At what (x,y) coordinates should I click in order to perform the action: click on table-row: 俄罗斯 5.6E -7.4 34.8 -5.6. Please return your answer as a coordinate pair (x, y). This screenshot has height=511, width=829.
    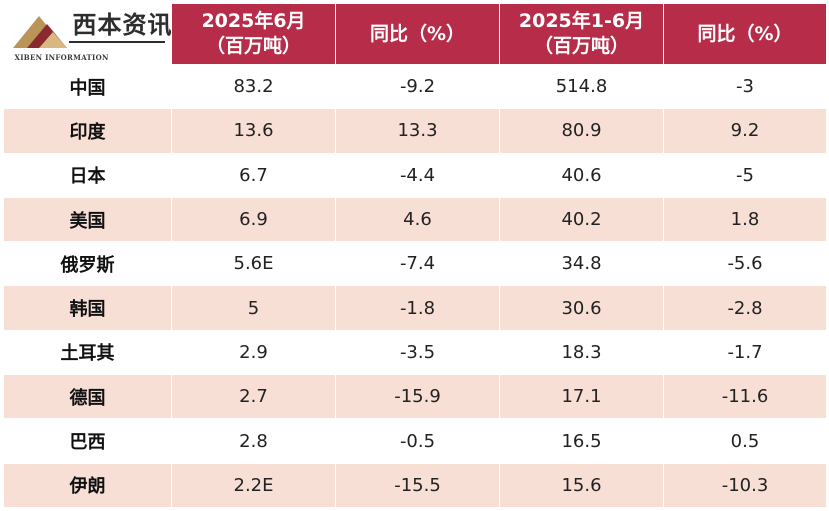
    Looking at the image, I should click on (415, 264).